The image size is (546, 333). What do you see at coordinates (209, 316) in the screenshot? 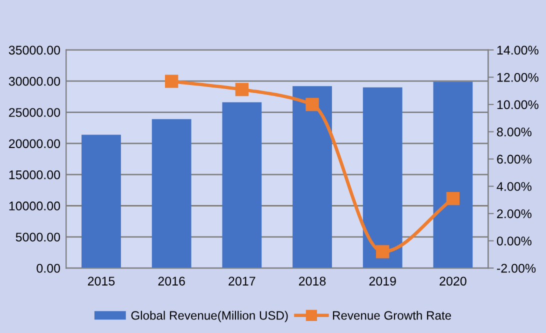
I see `legend-label: Global Revenue(Million USD)` at bounding box center [209, 316].